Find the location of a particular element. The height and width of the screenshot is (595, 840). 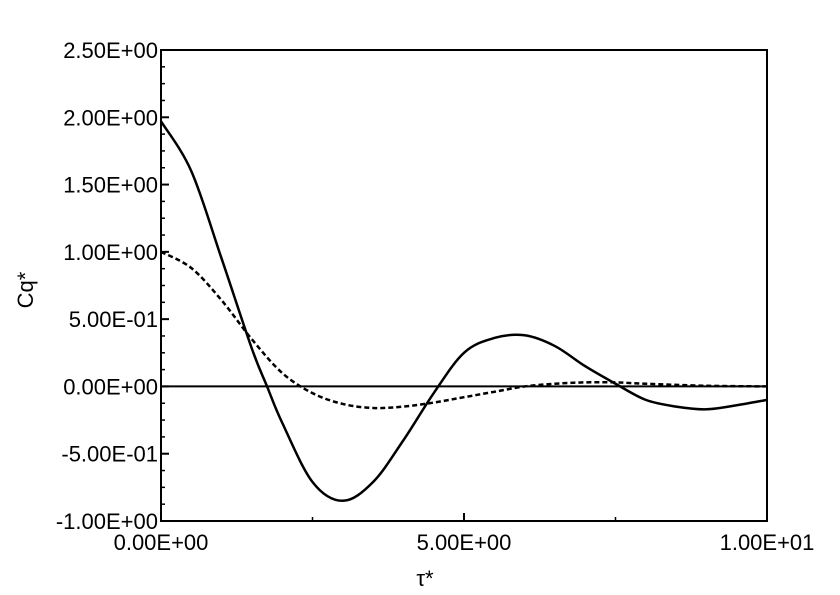

y-tick-label: 2.50E+00 is located at coordinates (110, 50).